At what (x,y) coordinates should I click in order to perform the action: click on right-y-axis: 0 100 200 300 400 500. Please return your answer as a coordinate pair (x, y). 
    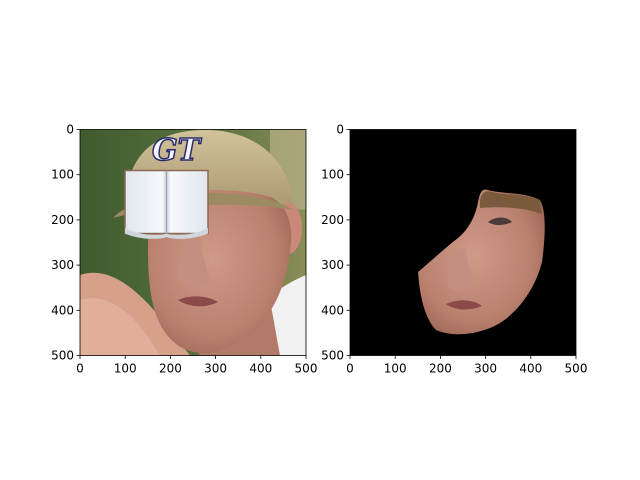
    Looking at the image, I should click on (335, 243).